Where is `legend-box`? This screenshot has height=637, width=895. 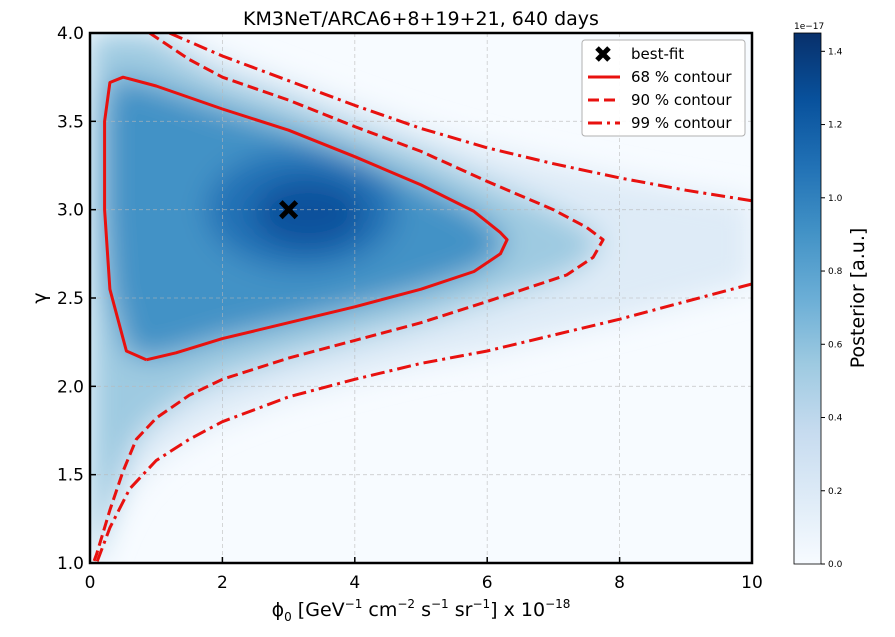 legend-box is located at coordinates (663, 88).